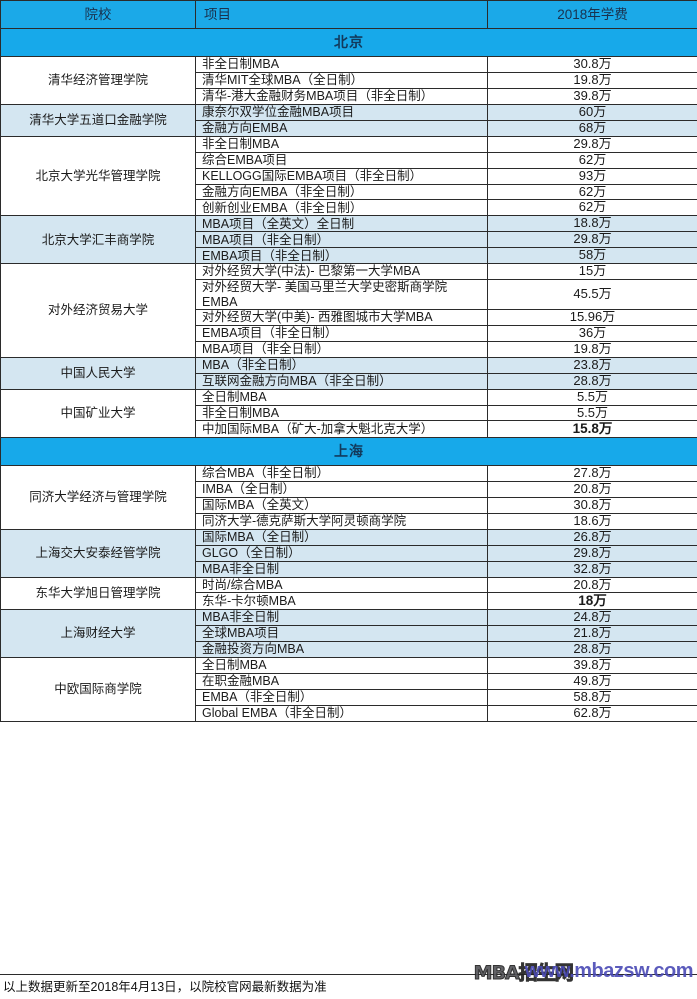  I want to click on tuition-fee-cell: 15.96万, so click(592, 317).